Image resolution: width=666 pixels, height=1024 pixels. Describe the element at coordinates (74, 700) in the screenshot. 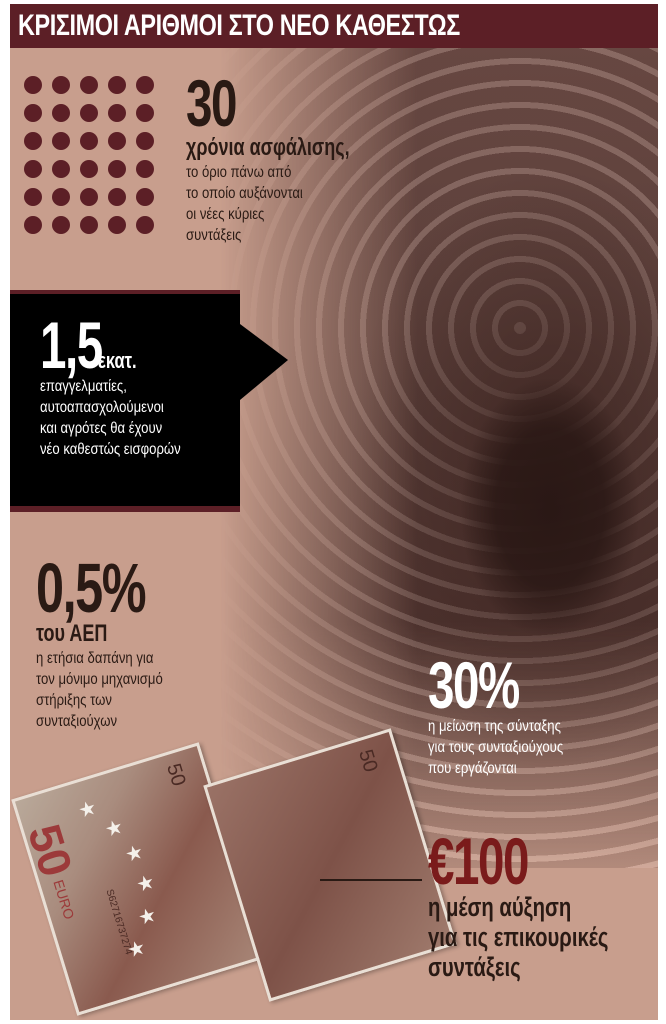

I see `stat-line: στήριξης των` at that location.